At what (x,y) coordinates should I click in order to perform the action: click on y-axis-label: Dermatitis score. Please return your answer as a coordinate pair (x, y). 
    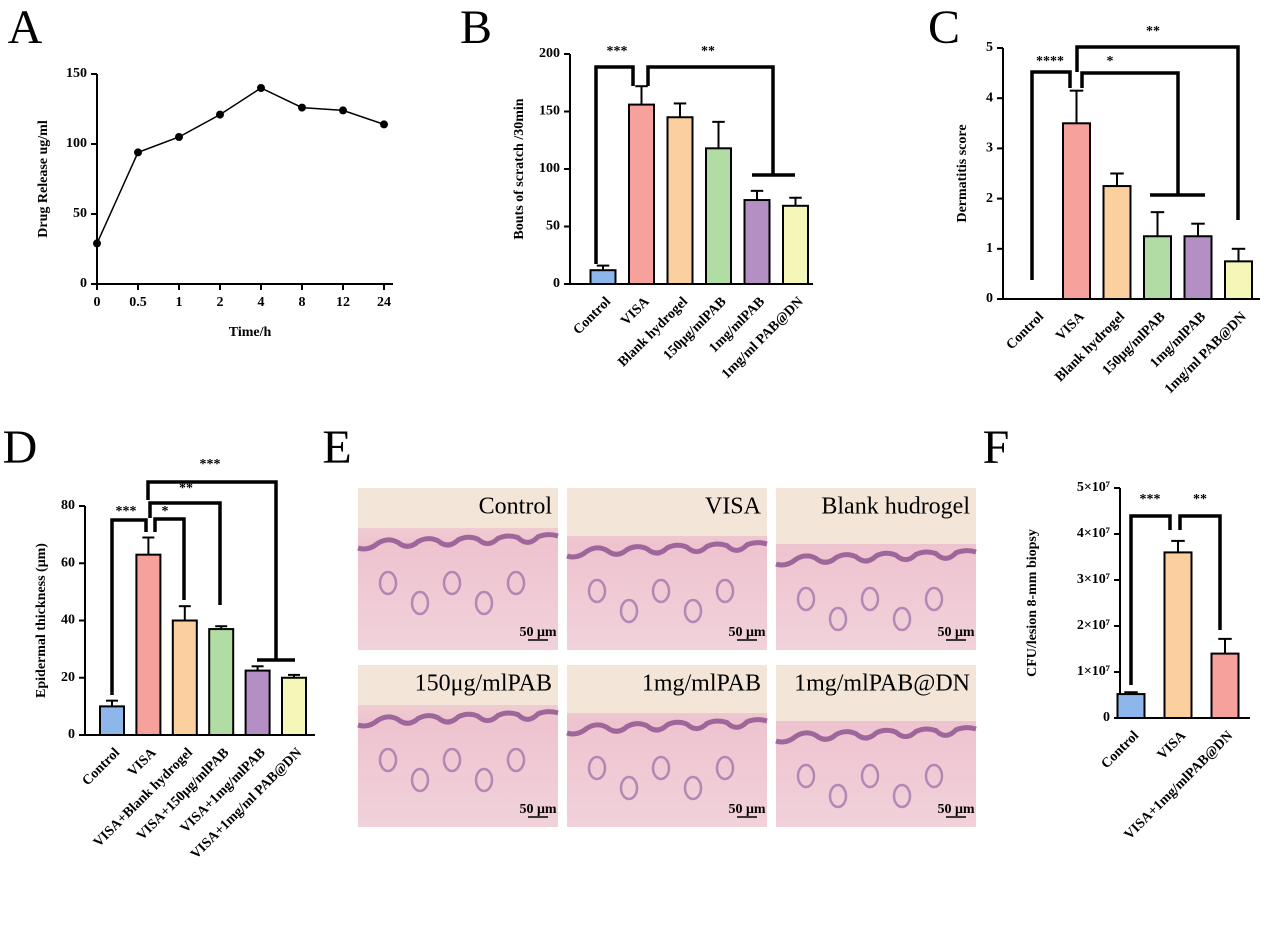
    Looking at the image, I should click on (962, 173).